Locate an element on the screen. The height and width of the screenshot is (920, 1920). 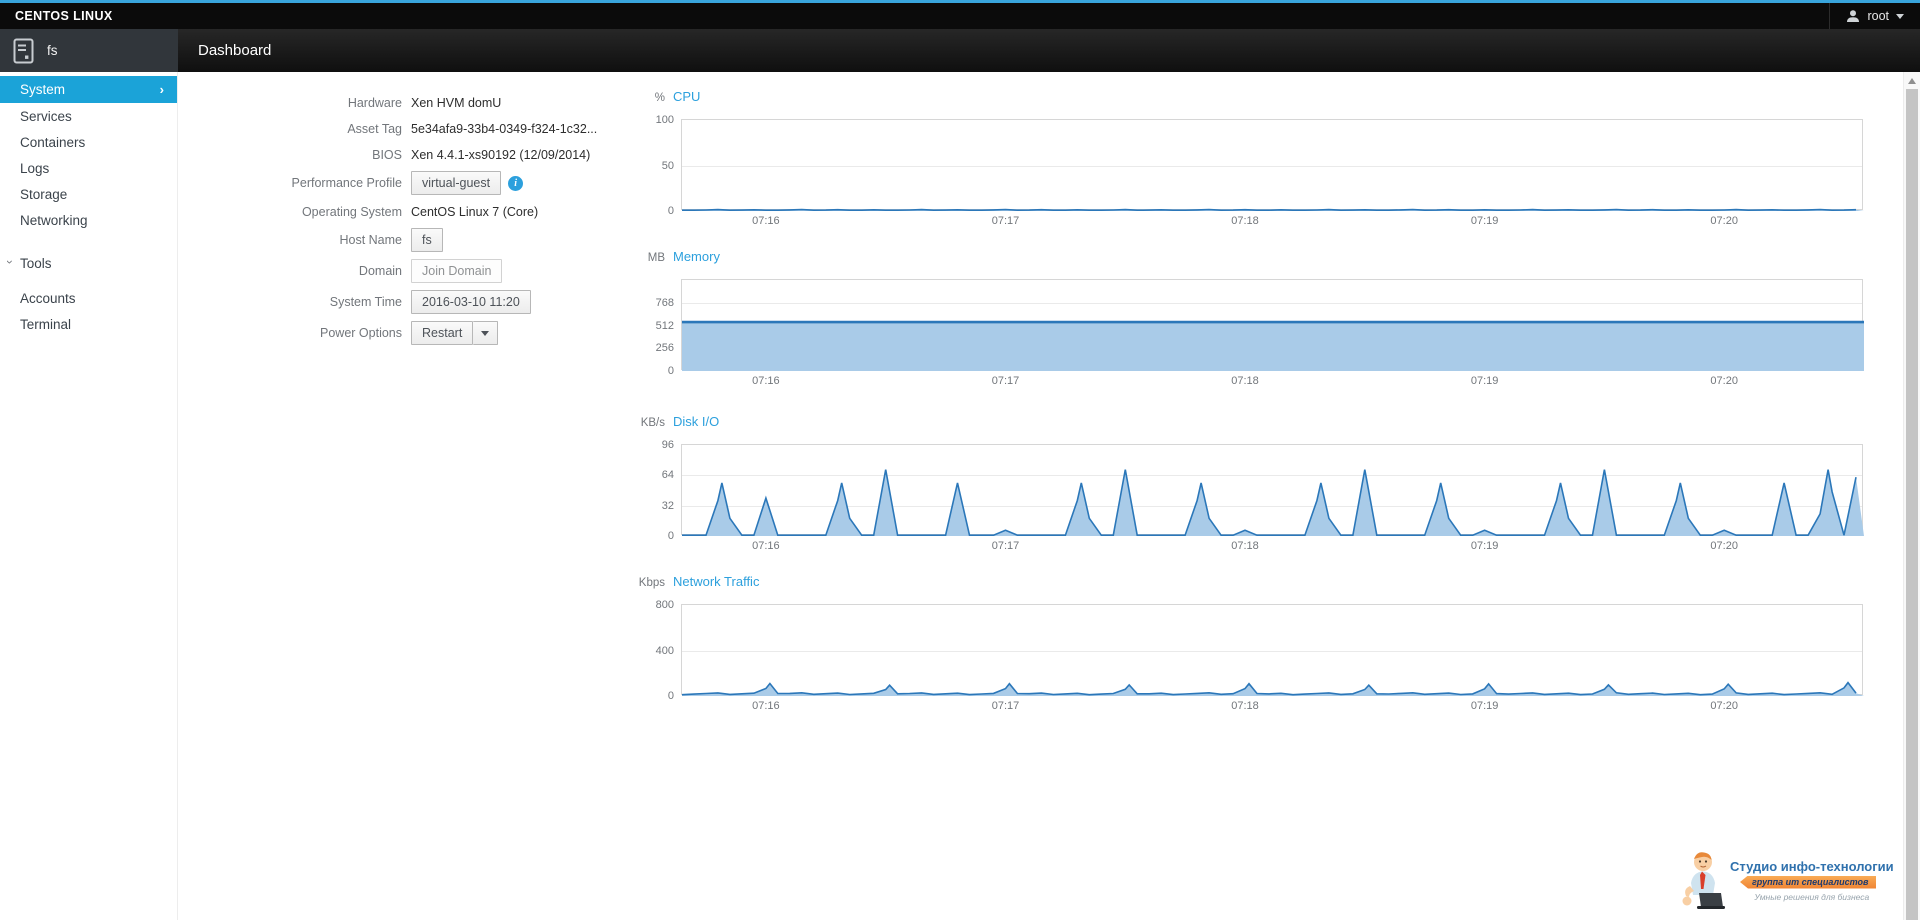
memory-xtick-label: 07:17 is located at coordinates (1005, 381).